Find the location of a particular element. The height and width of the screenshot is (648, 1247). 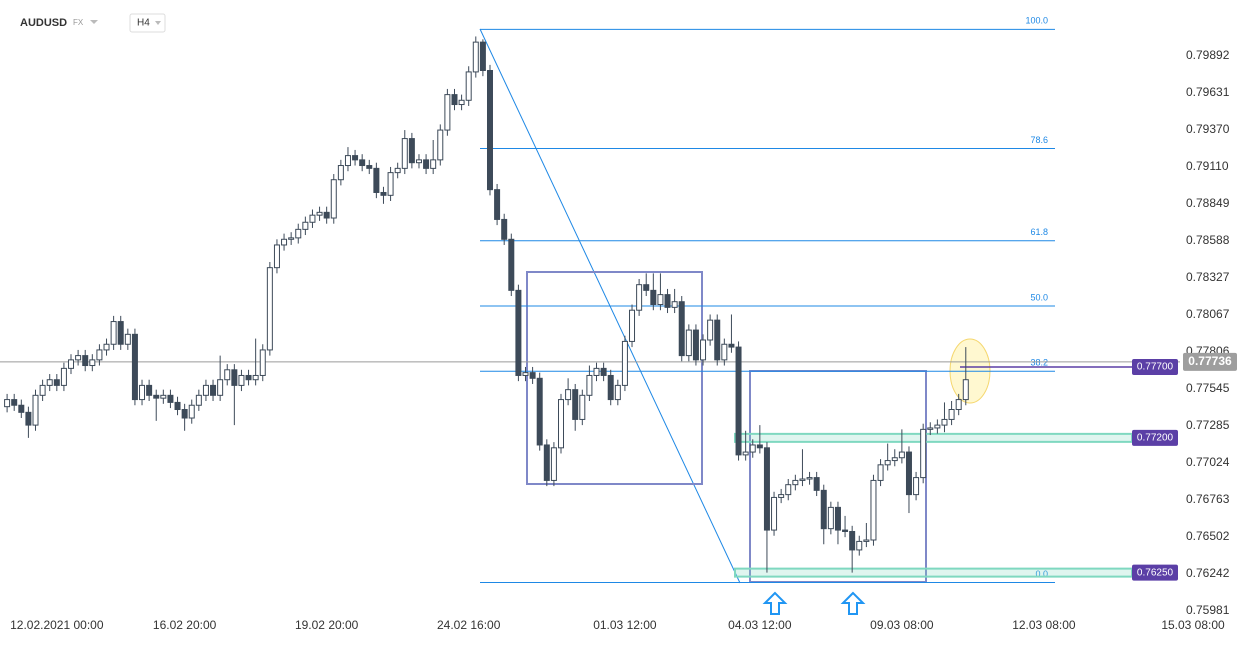

x-tick-label: 09.03 08:00 is located at coordinates (902, 625).